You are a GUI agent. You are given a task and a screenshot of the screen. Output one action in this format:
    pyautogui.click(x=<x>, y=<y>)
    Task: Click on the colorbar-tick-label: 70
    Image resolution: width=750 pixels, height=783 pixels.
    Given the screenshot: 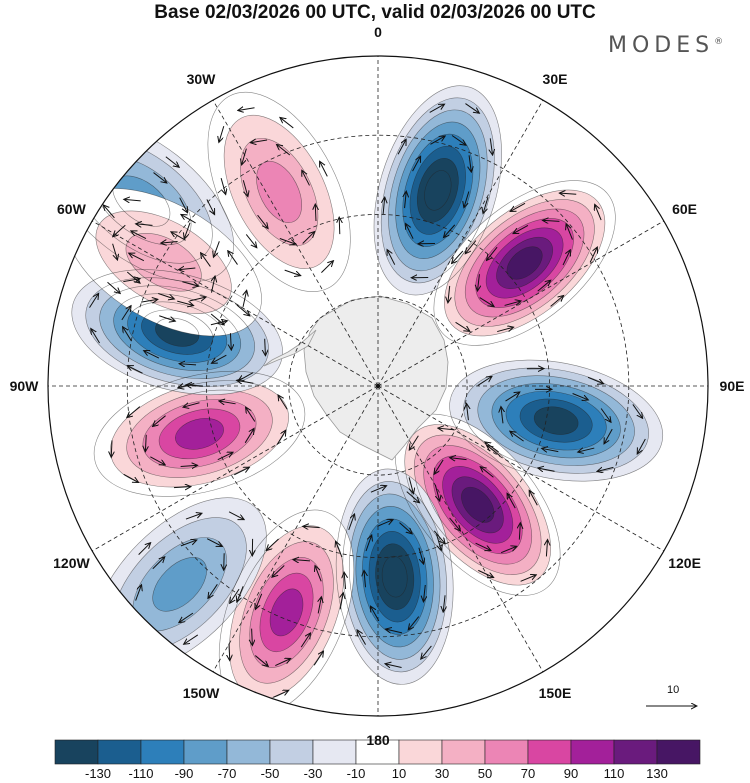 What is the action you would take?
    pyautogui.click(x=528, y=773)
    